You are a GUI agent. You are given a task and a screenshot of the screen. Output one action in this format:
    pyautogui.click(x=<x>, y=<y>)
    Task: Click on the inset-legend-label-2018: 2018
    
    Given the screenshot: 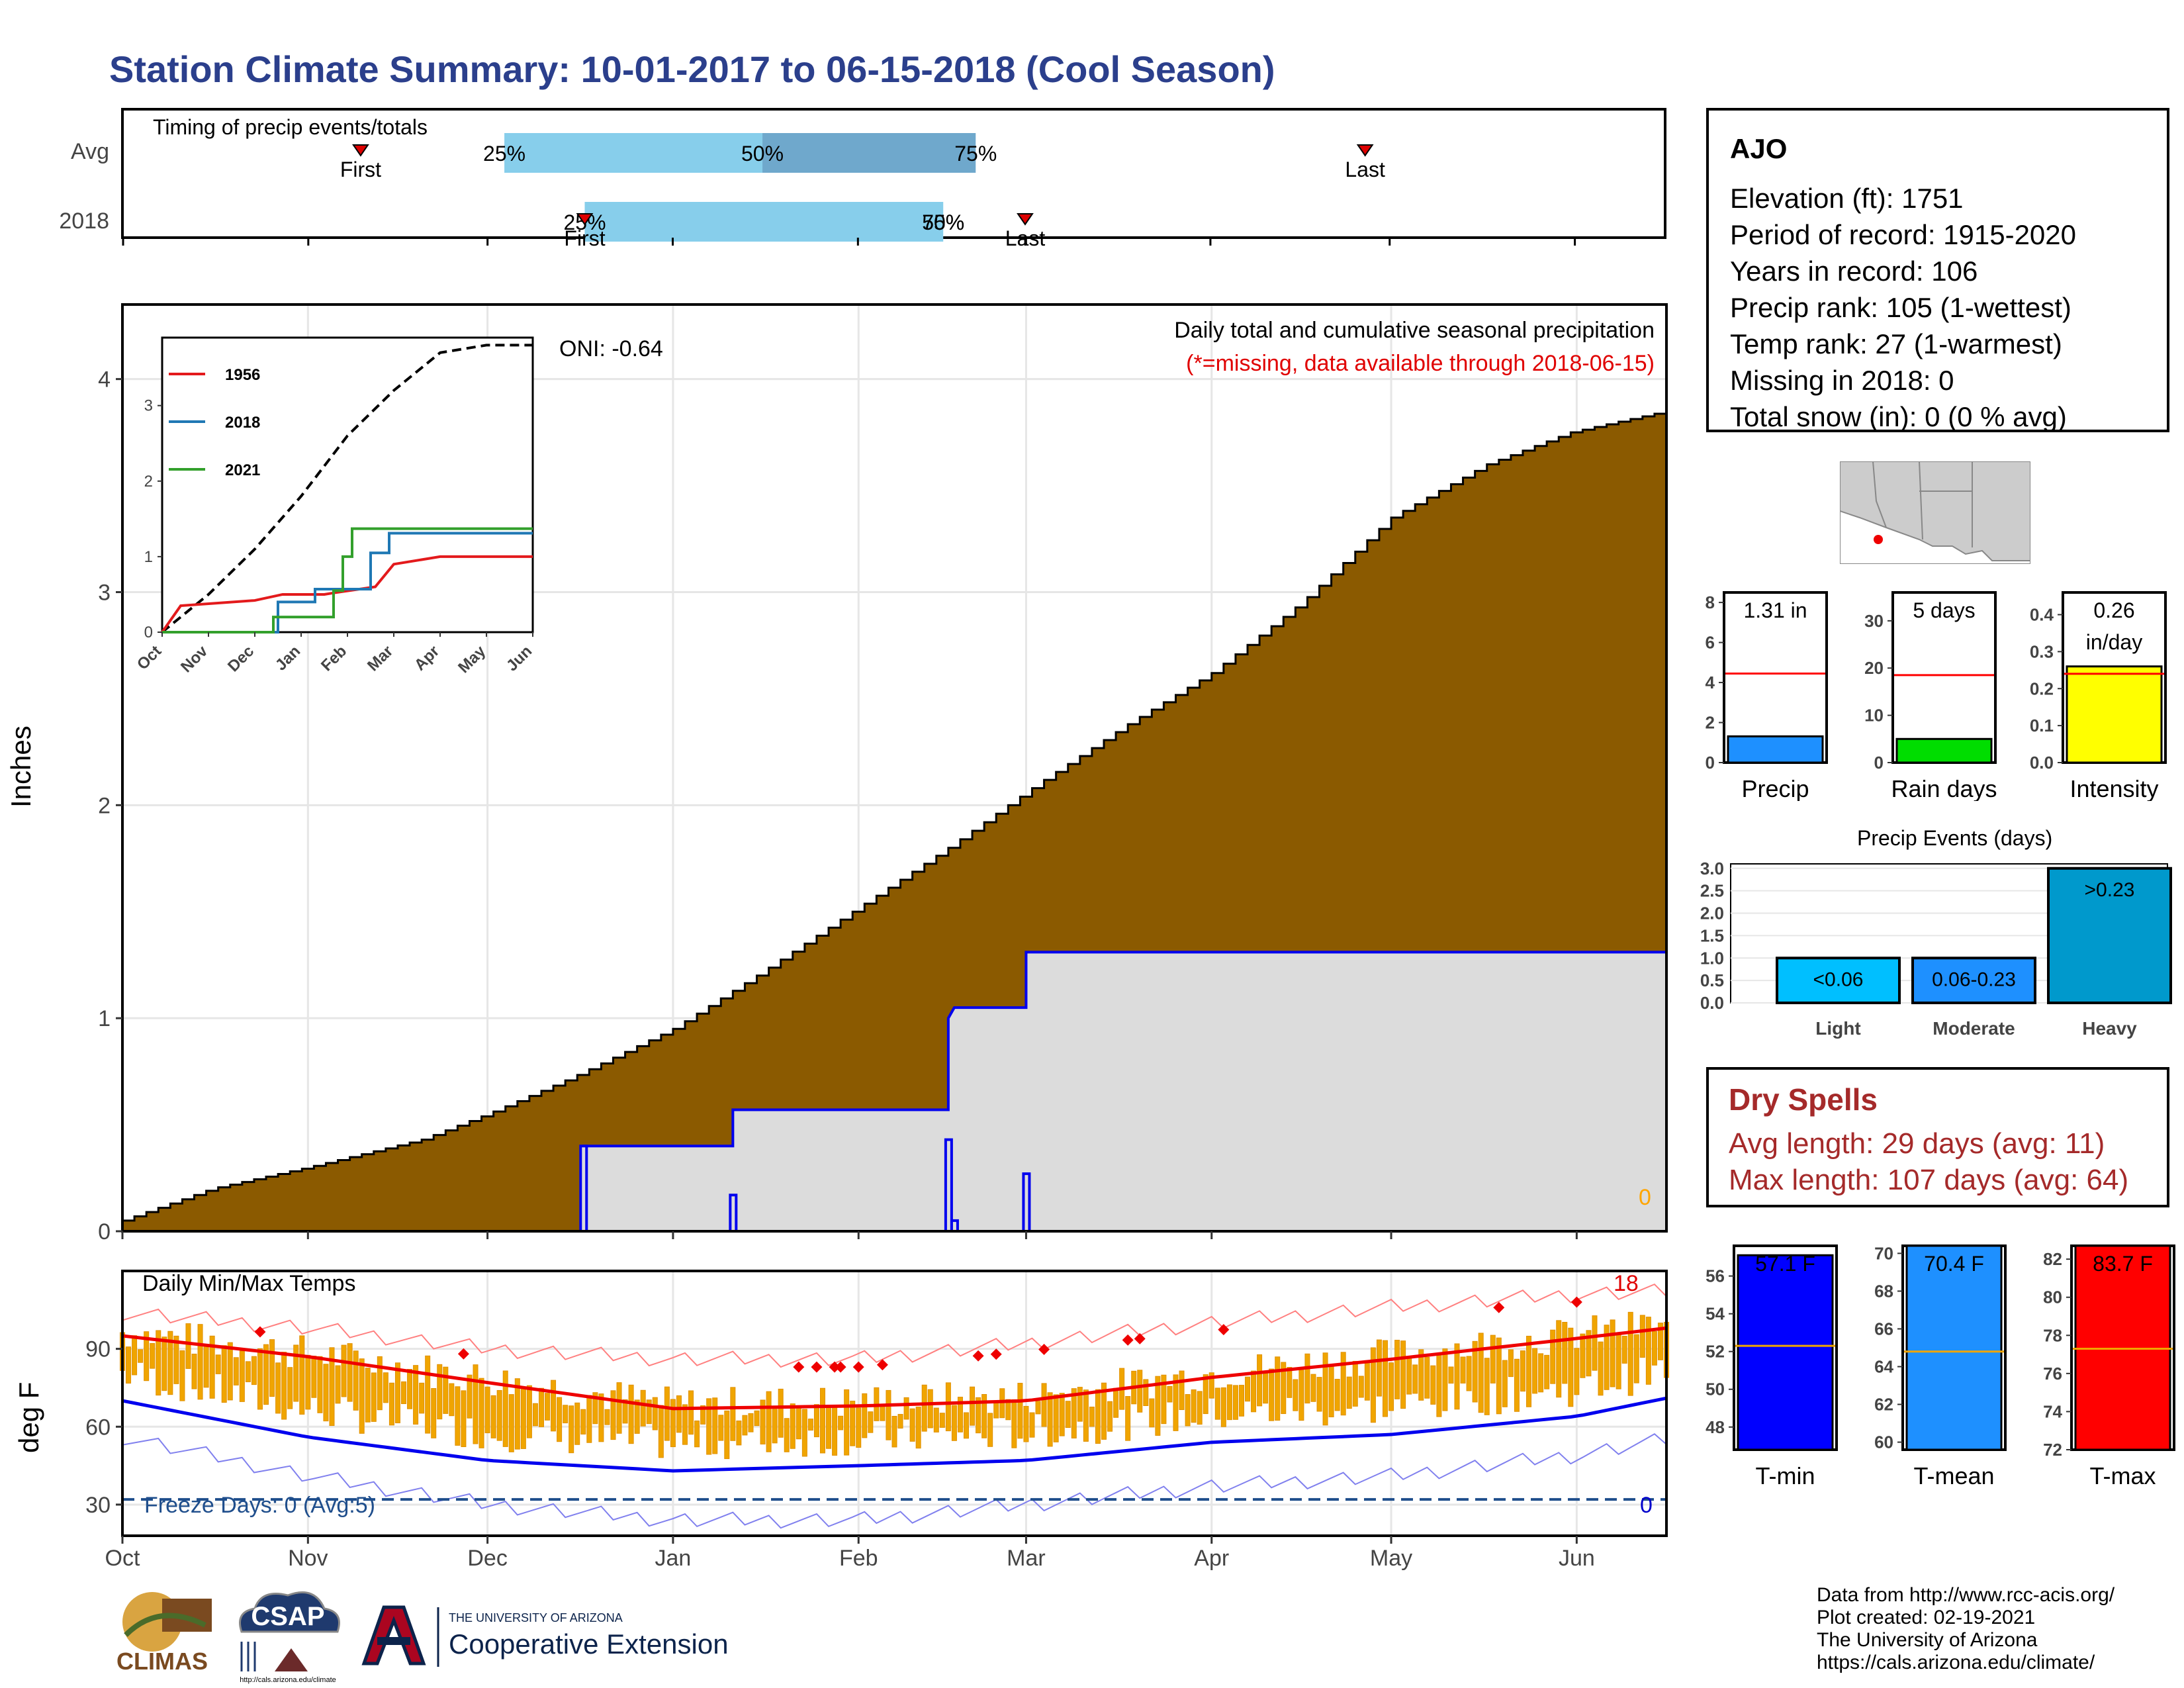 What is the action you would take?
    pyautogui.click(x=242, y=423)
    